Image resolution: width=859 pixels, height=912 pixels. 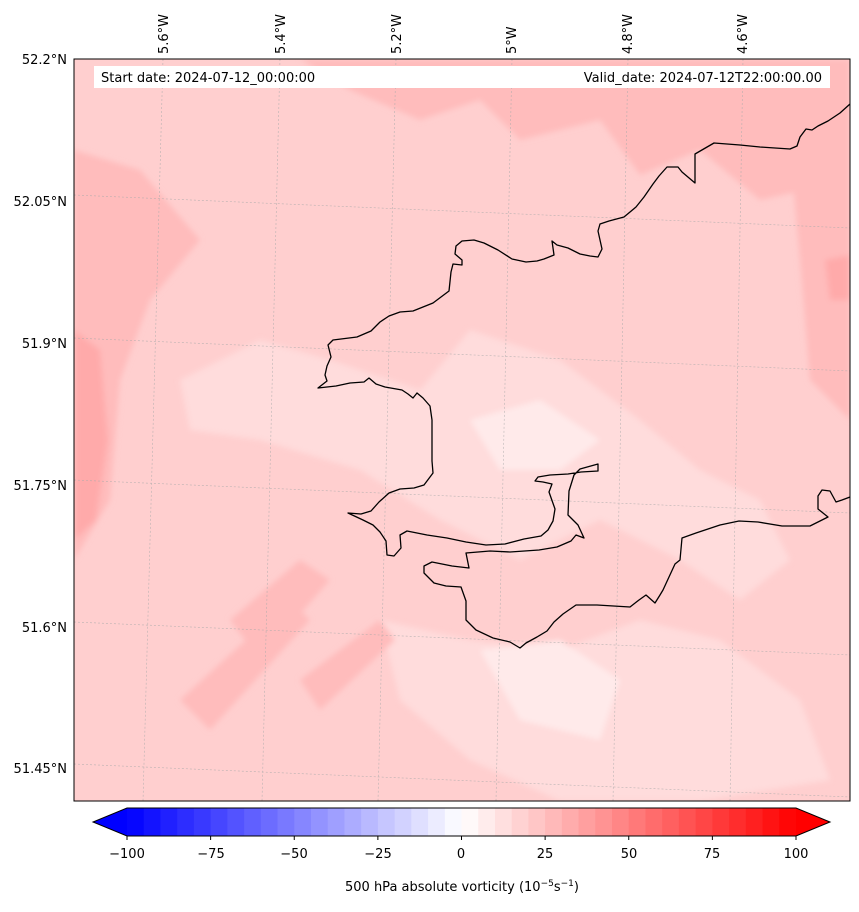 What do you see at coordinates (712, 854) in the screenshot?
I see `cbar-tick-label: 75` at bounding box center [712, 854].